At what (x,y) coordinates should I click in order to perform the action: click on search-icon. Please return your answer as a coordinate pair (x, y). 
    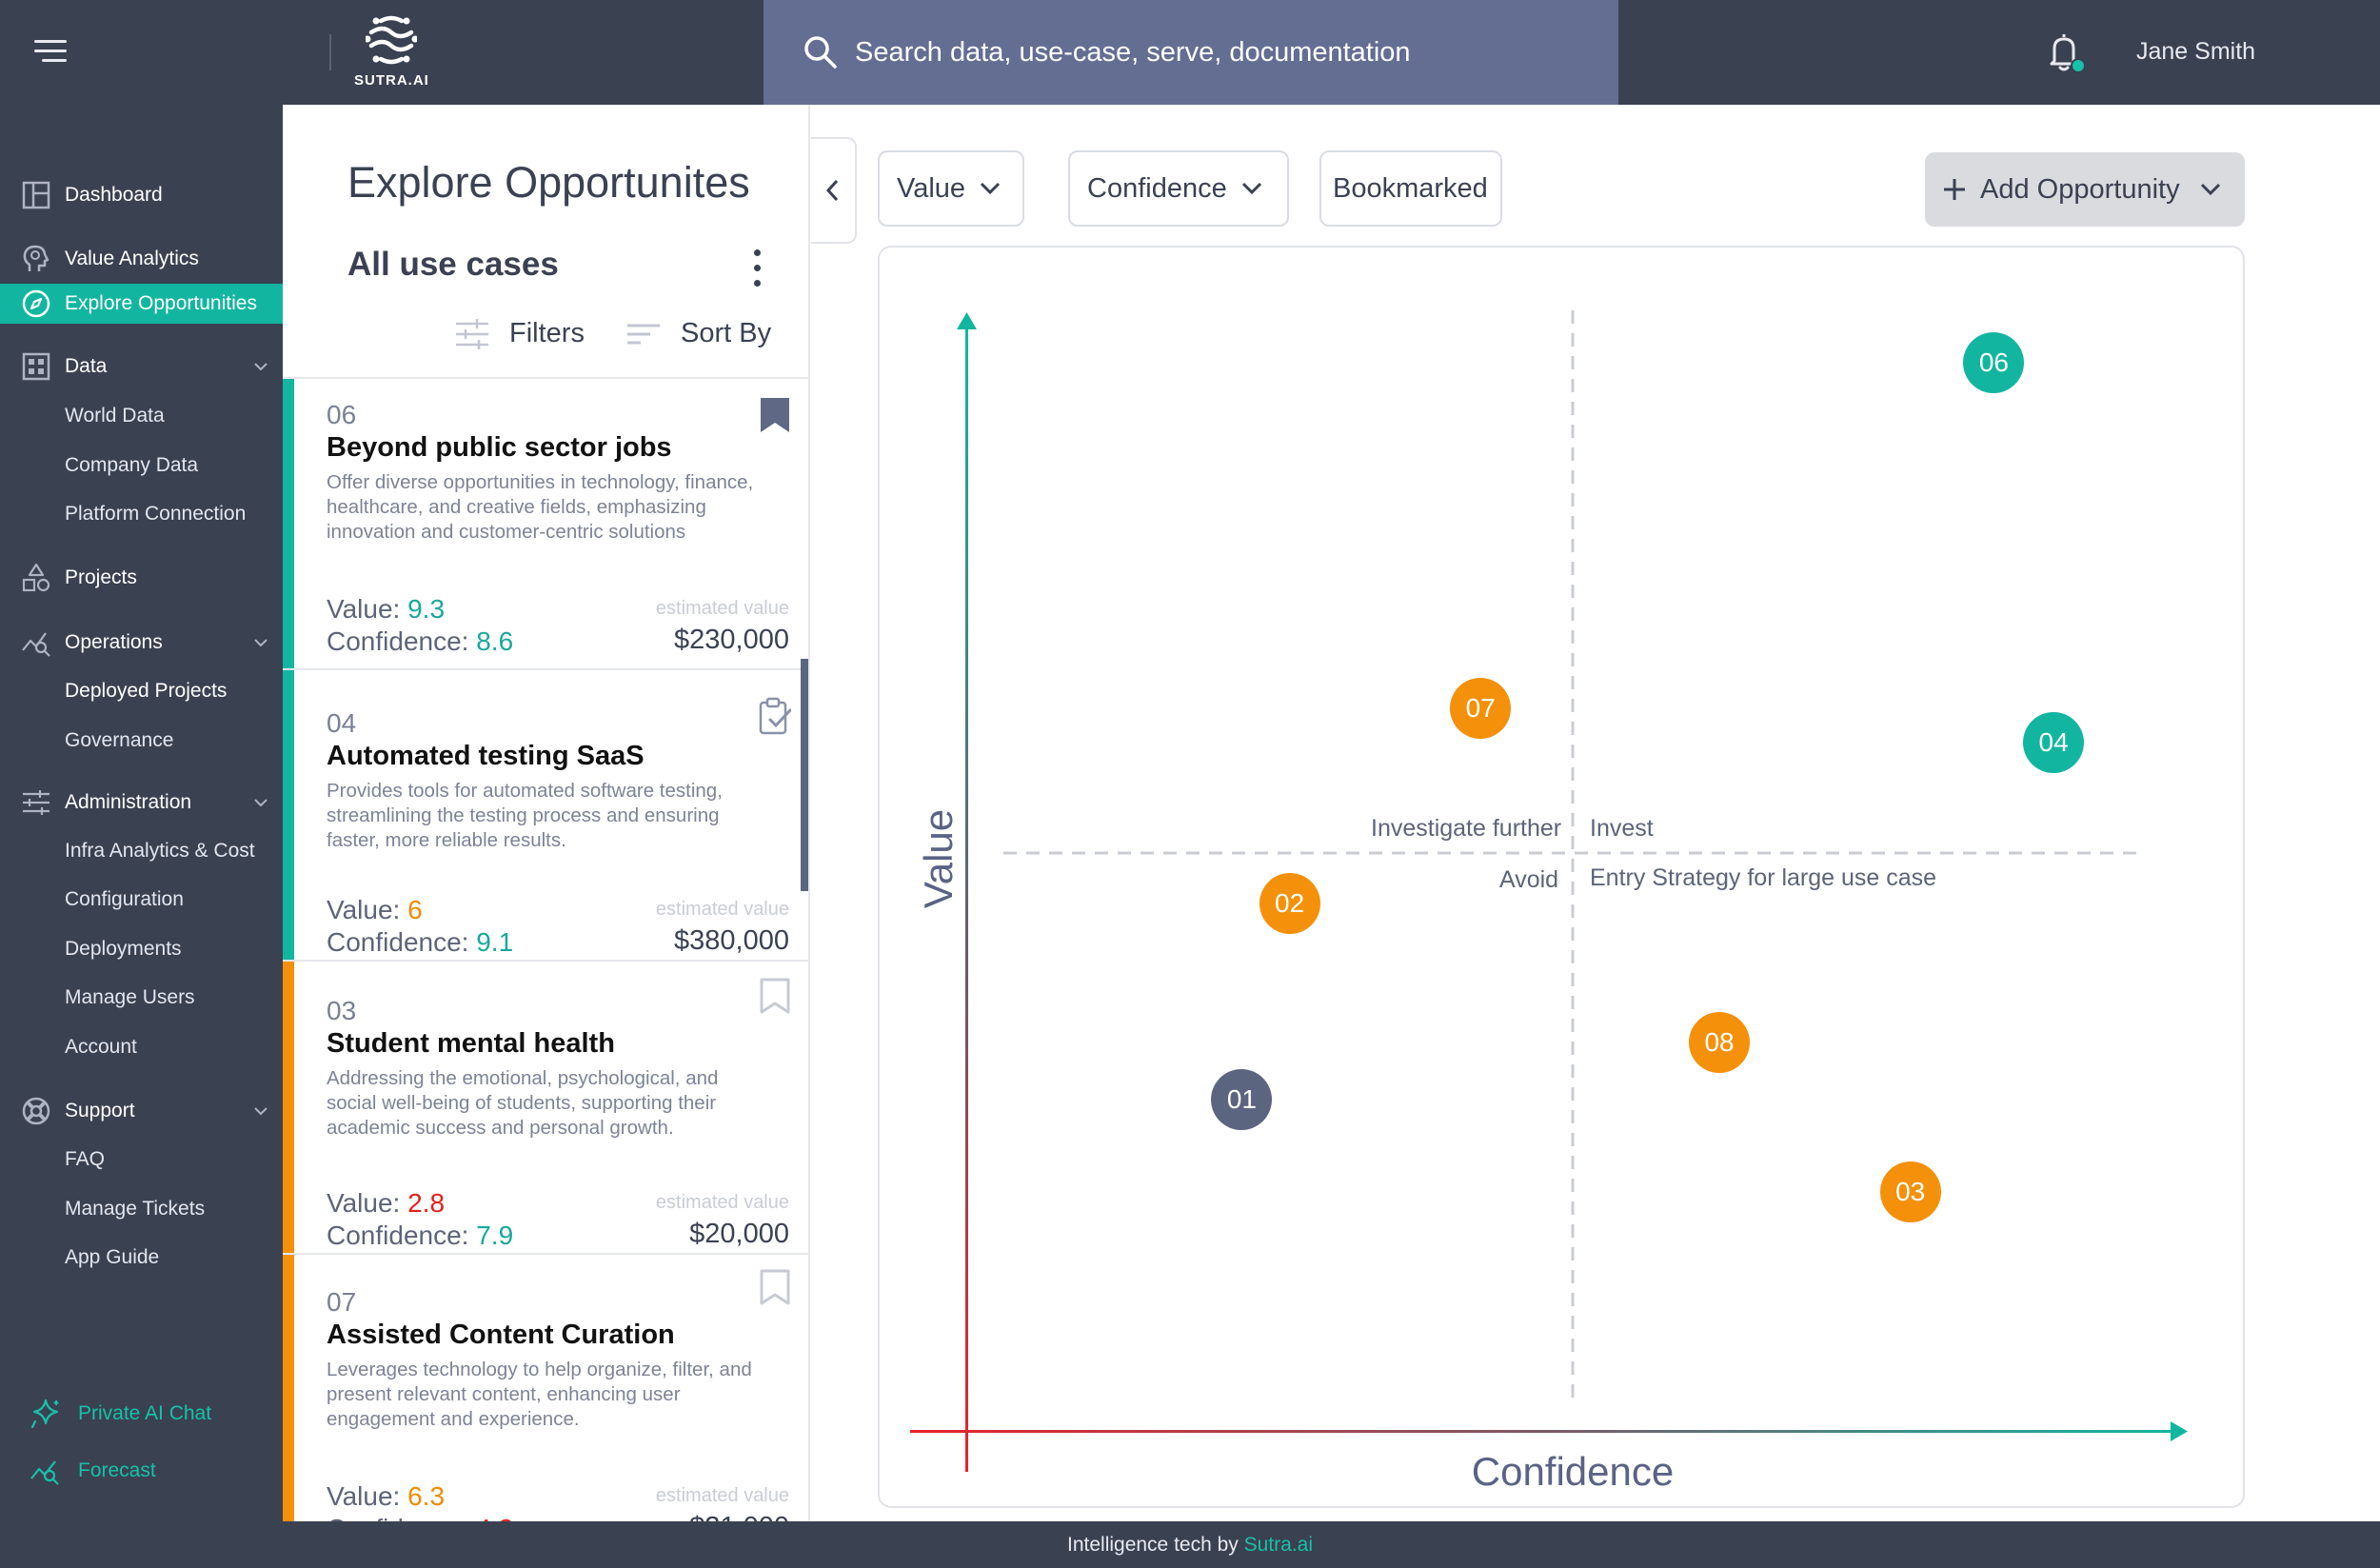
    Looking at the image, I should click on (820, 53).